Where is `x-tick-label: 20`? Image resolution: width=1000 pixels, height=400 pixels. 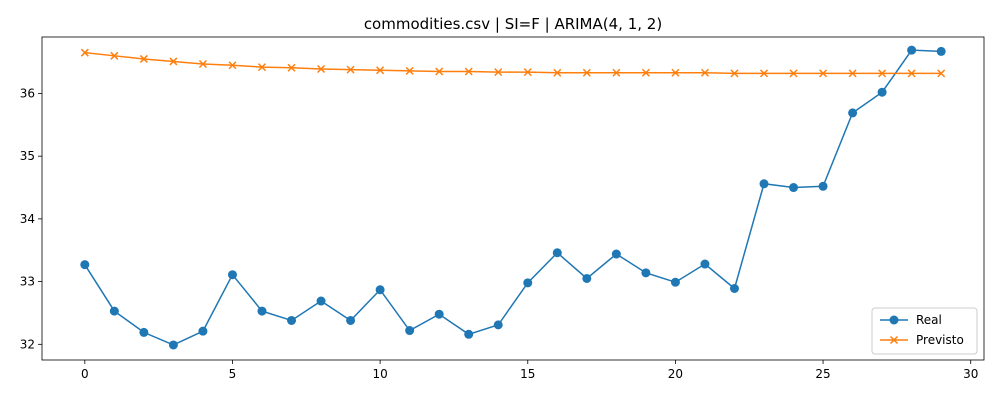 x-tick-label: 20 is located at coordinates (675, 374).